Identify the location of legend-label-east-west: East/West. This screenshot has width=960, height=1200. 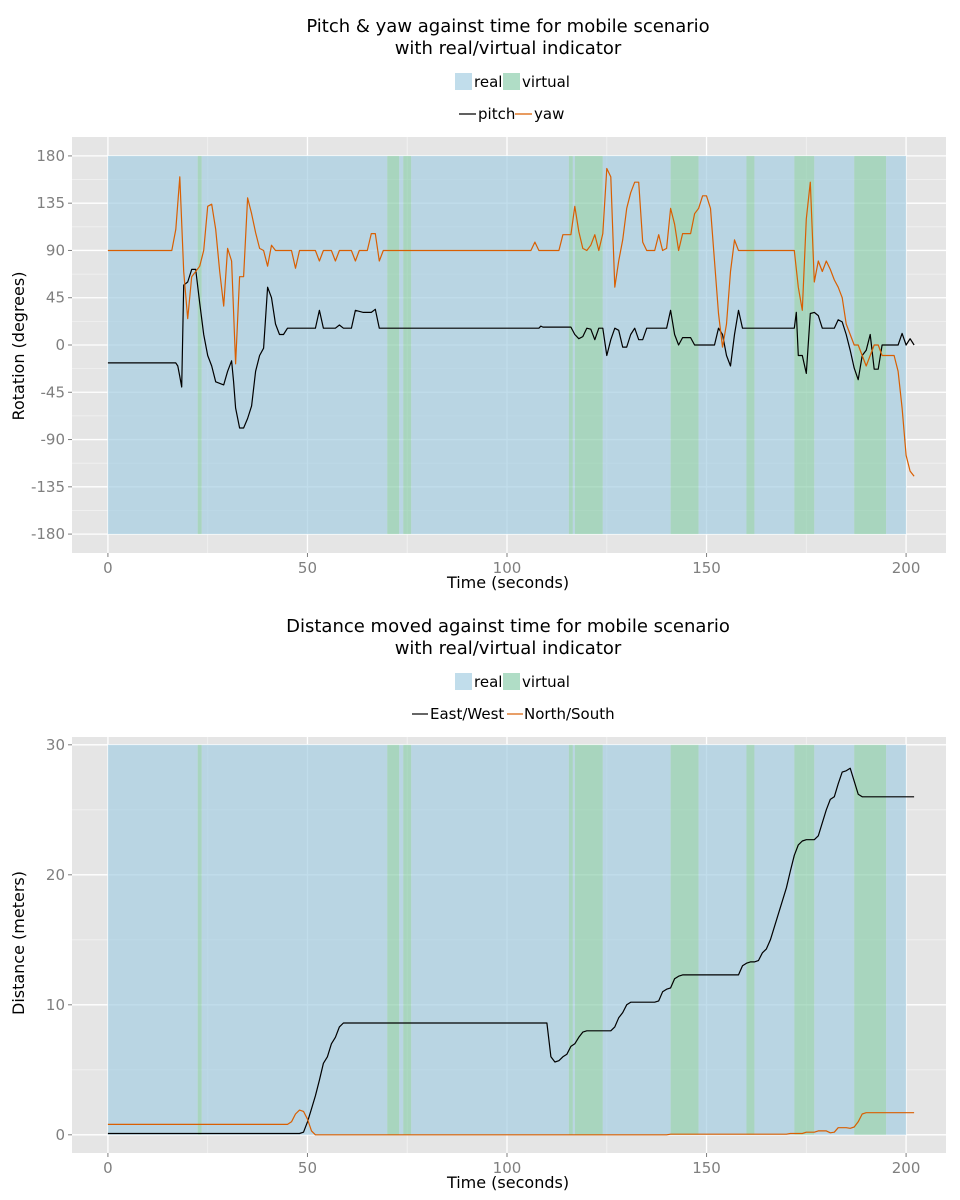
(467, 714).